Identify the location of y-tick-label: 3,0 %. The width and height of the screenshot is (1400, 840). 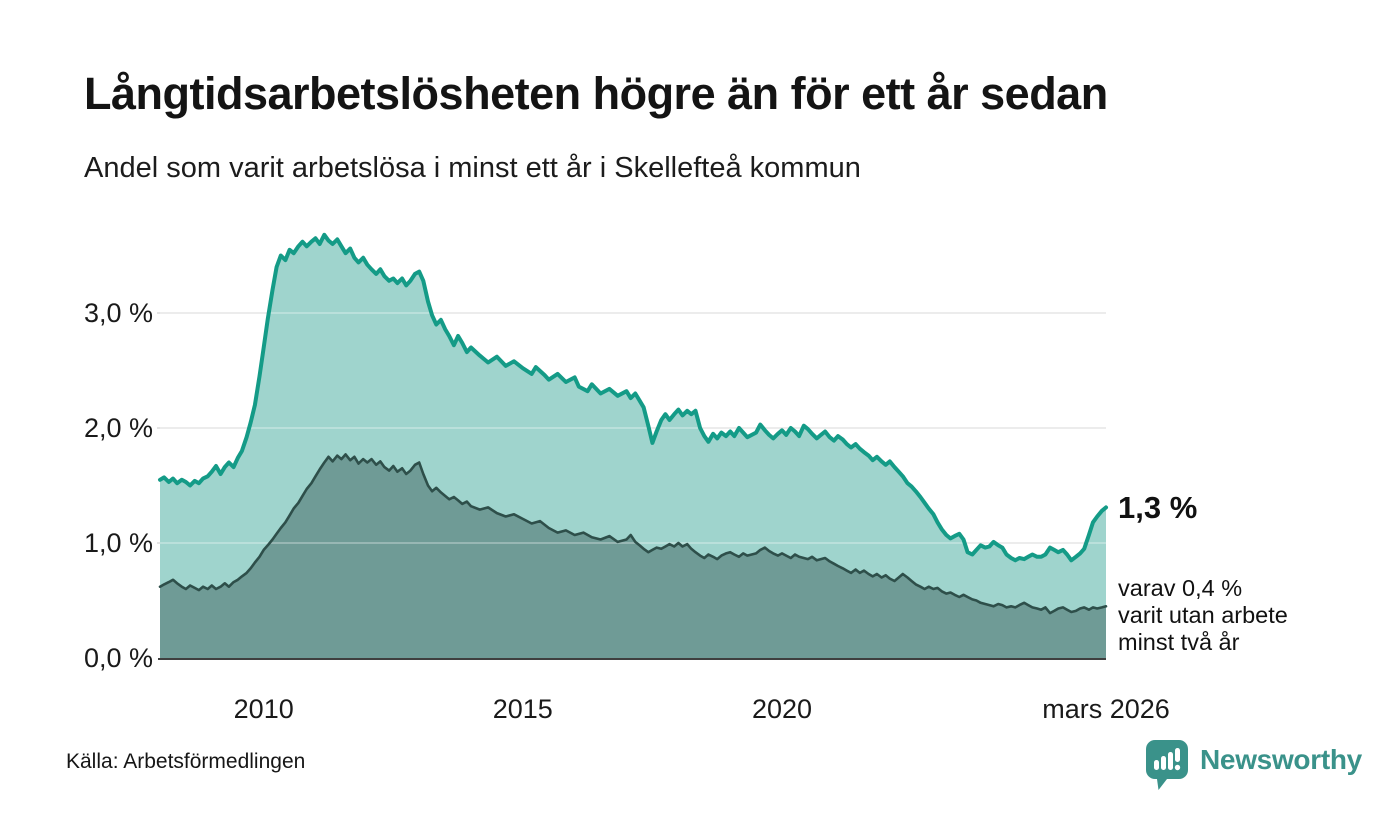
(118, 313).